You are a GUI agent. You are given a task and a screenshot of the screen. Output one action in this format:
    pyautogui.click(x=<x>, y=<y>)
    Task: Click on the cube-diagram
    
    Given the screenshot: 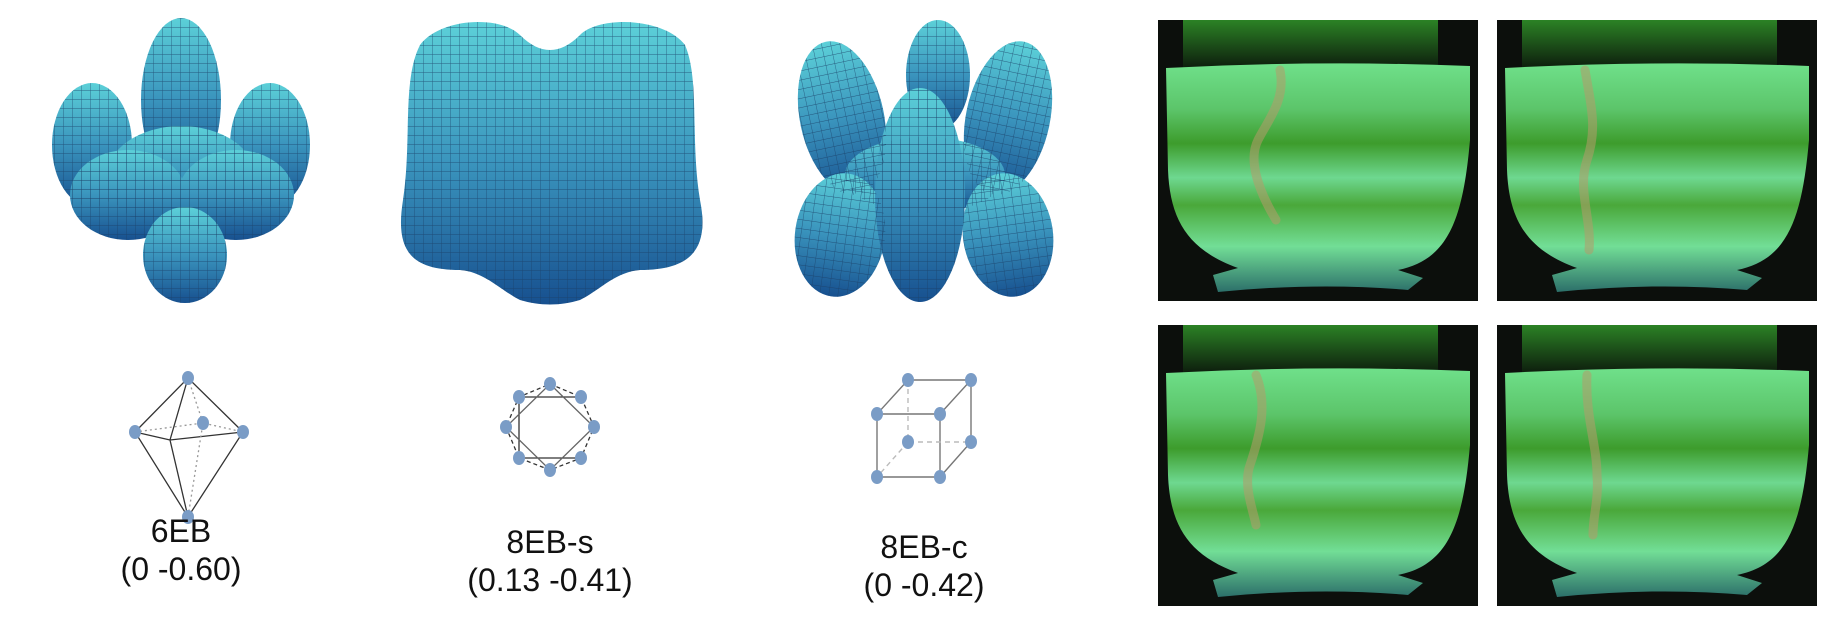 What is the action you would take?
    pyautogui.click(x=924, y=428)
    